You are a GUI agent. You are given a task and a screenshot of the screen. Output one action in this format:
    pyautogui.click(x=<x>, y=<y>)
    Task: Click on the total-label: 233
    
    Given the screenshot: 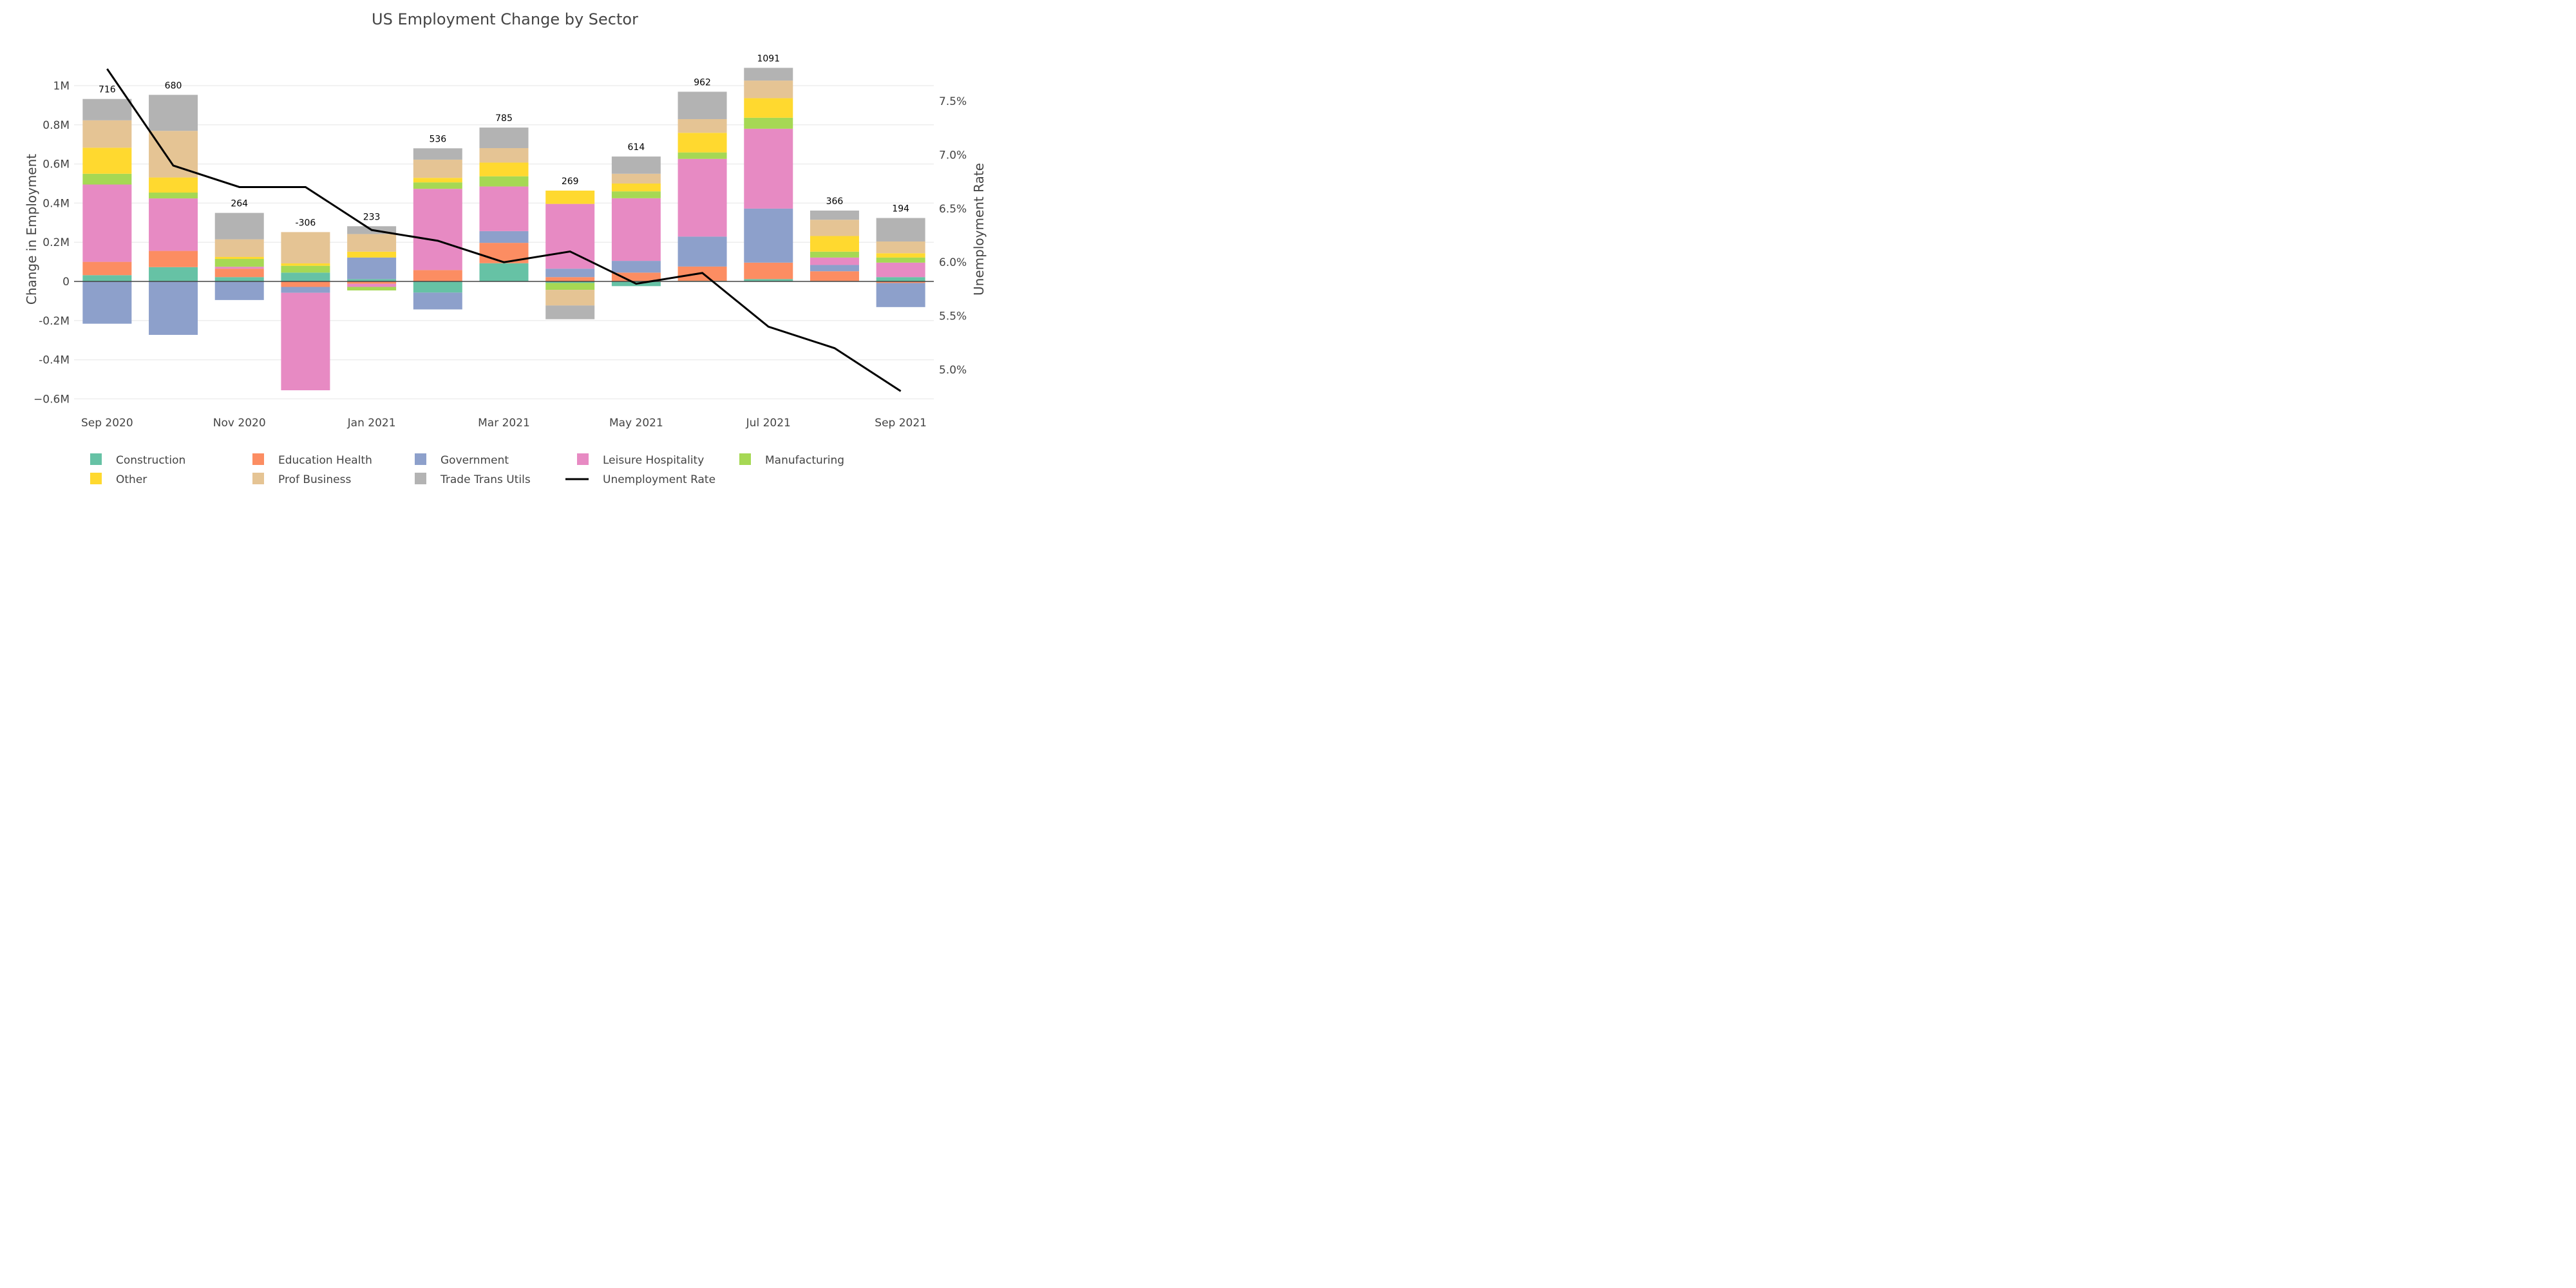 What is the action you would take?
    pyautogui.click(x=372, y=217)
    